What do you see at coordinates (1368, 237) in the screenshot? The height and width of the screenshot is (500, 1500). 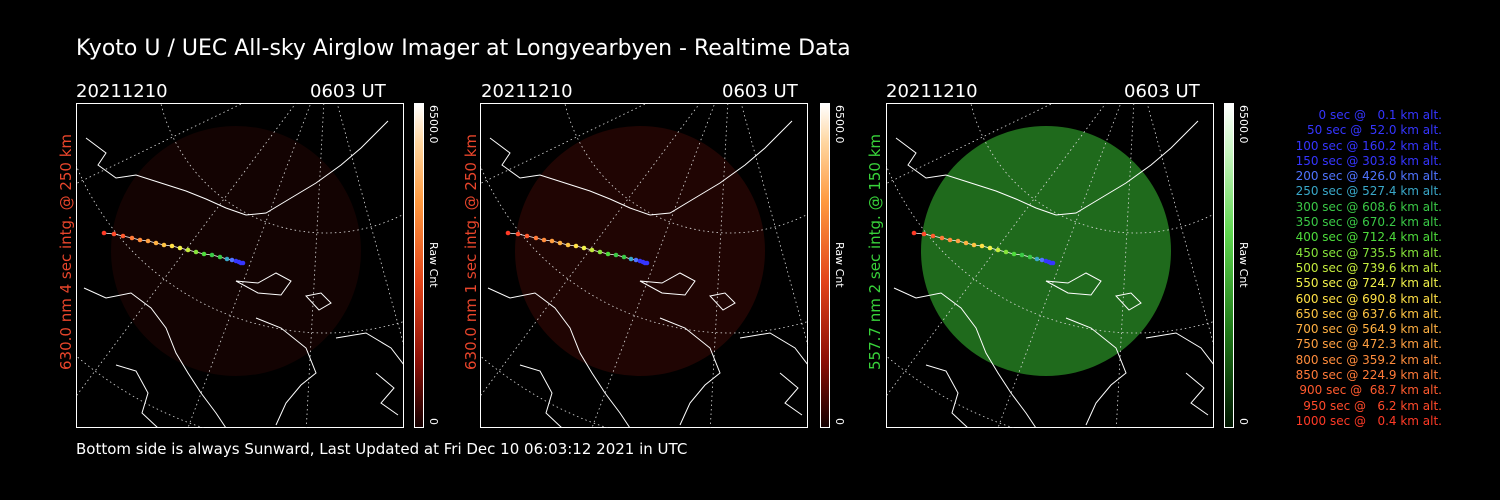 I see `legend-item: 400 sec @ 712.4 km alt.` at bounding box center [1368, 237].